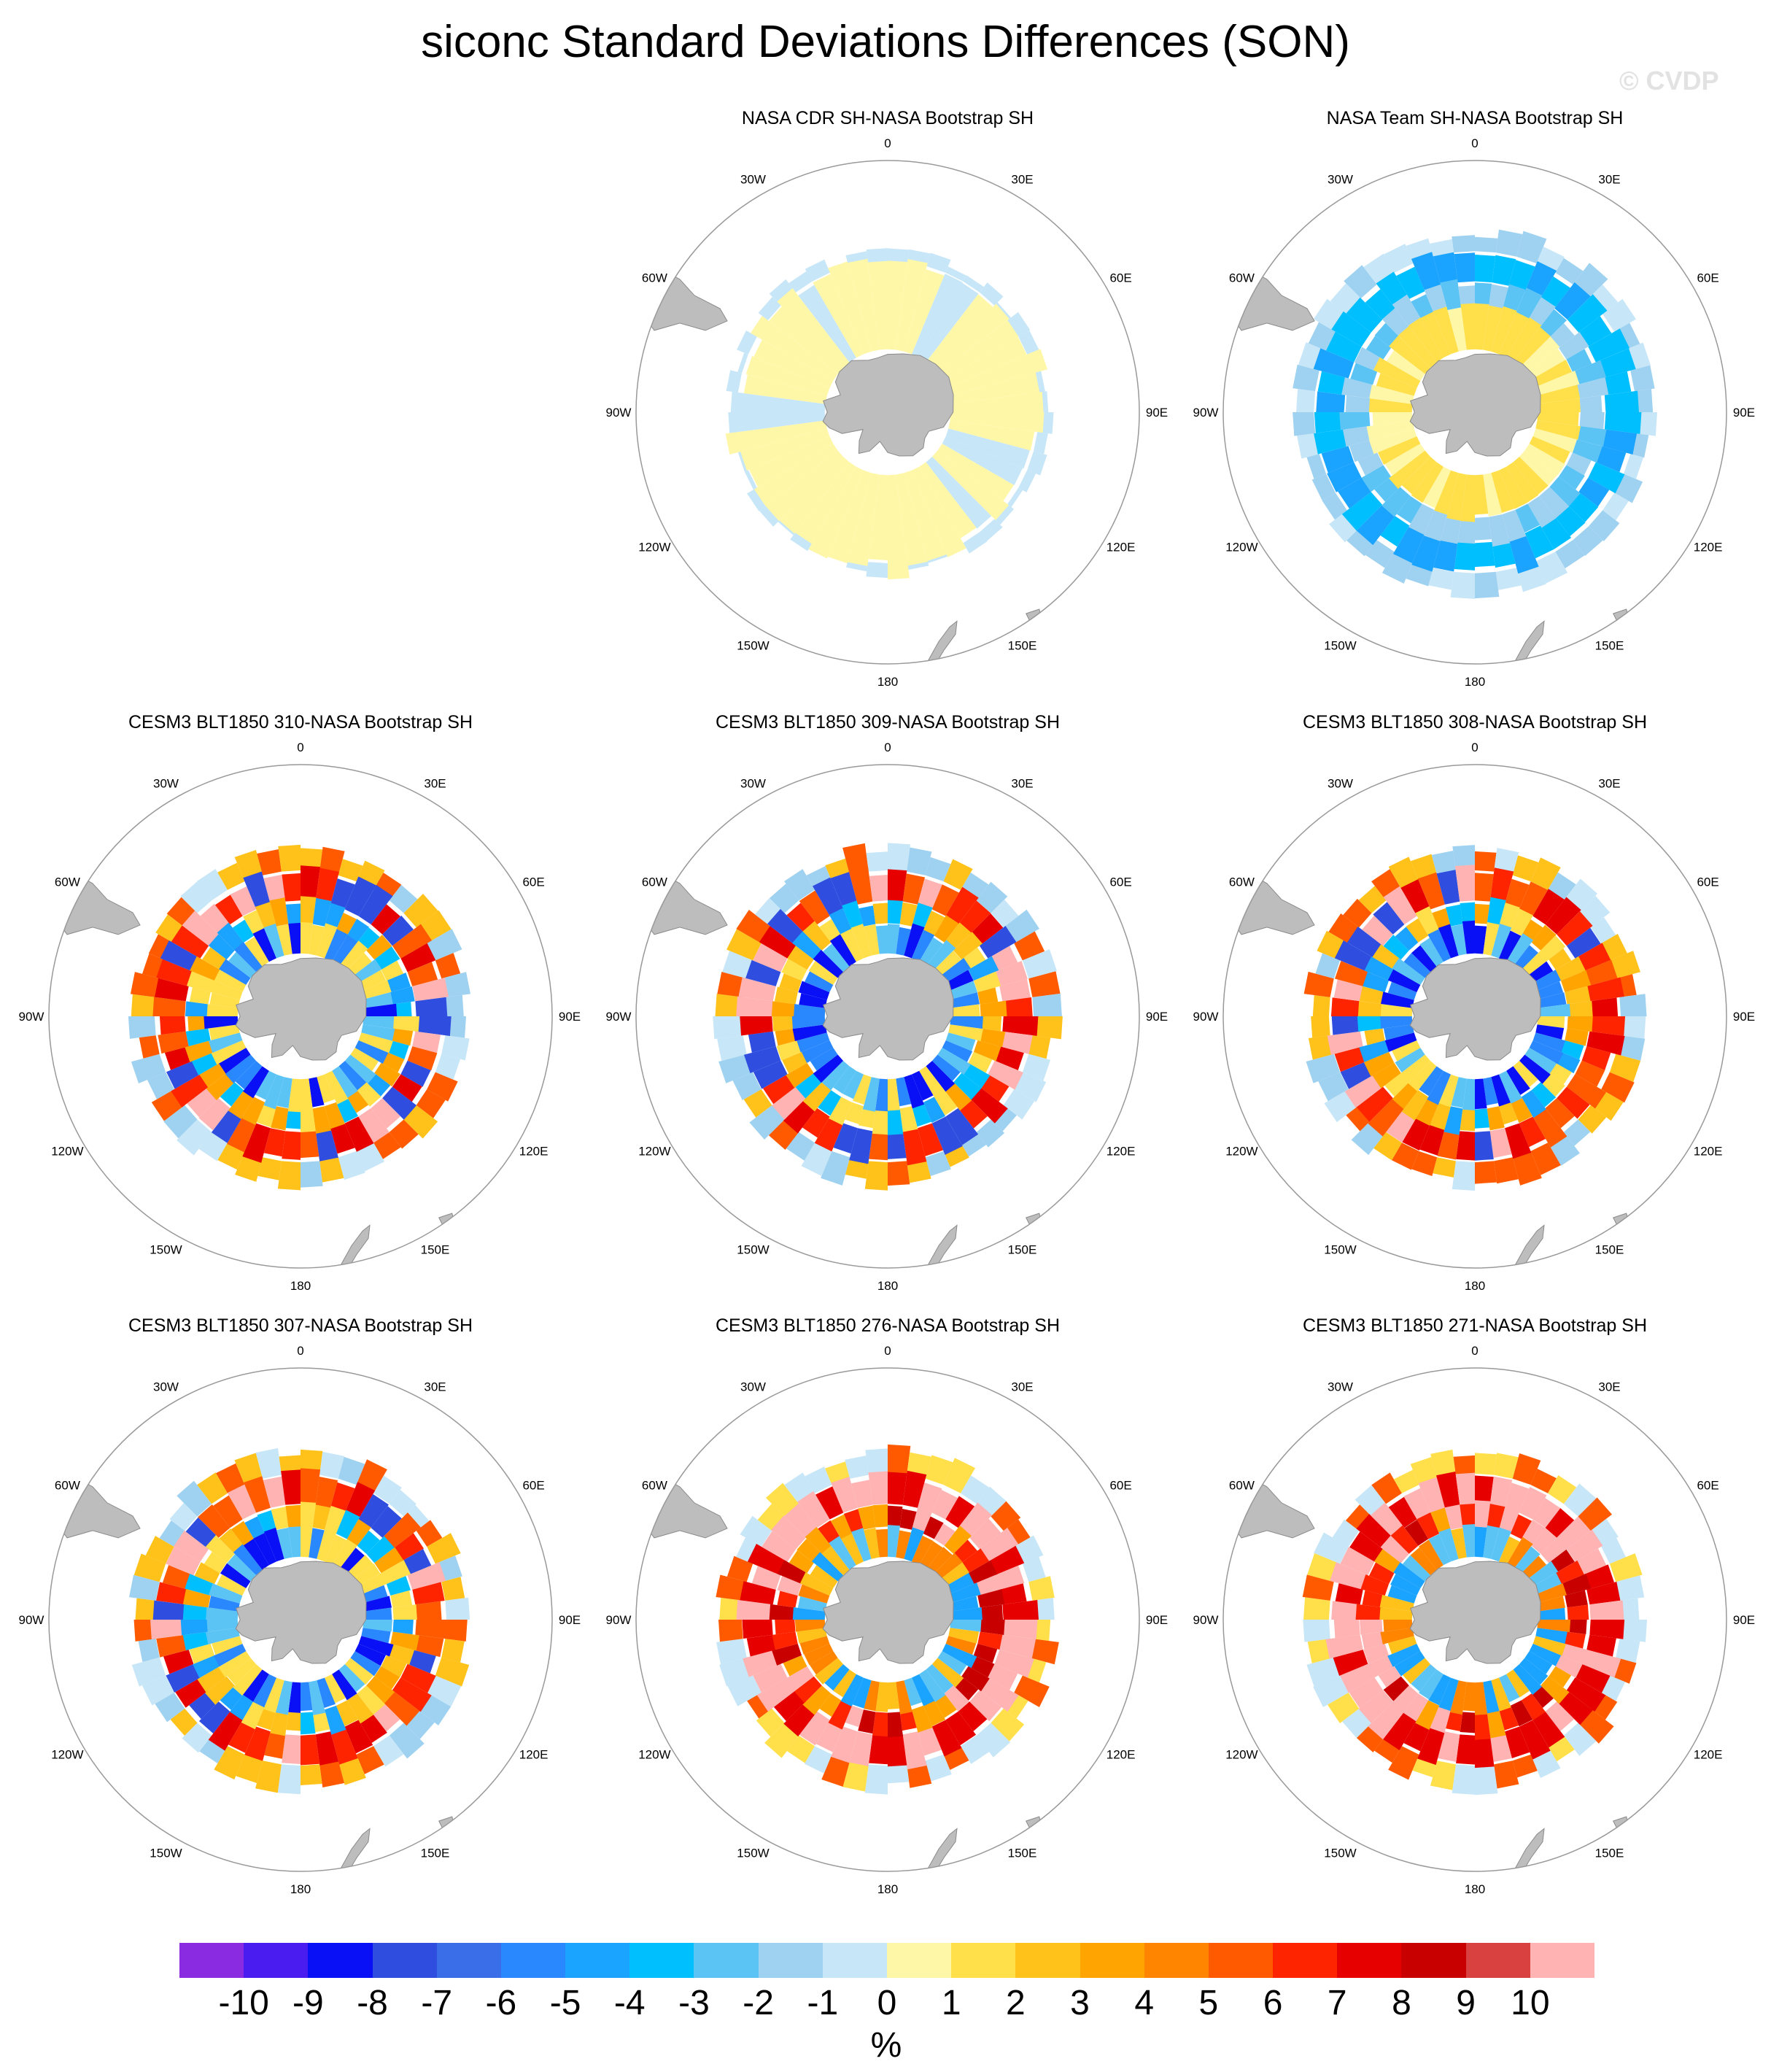 The width and height of the screenshot is (1771, 2072). Describe the element at coordinates (31, 1620) in the screenshot. I see `longitude-label: 90W` at that location.